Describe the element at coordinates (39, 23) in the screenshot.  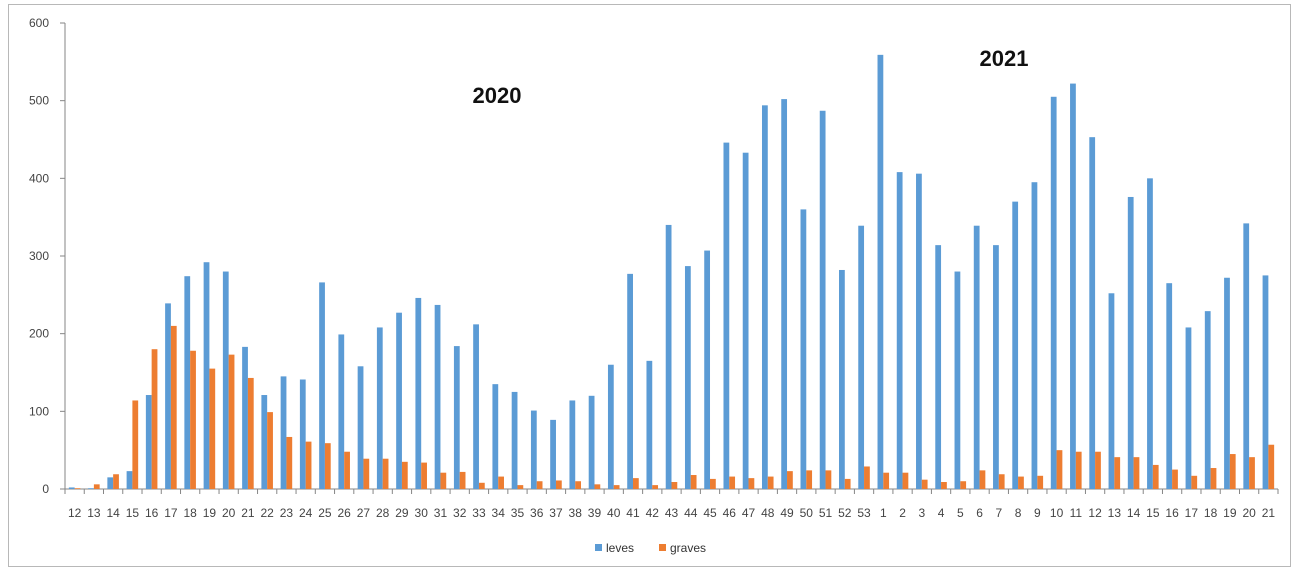
I see `y-tick-label: 600` at that location.